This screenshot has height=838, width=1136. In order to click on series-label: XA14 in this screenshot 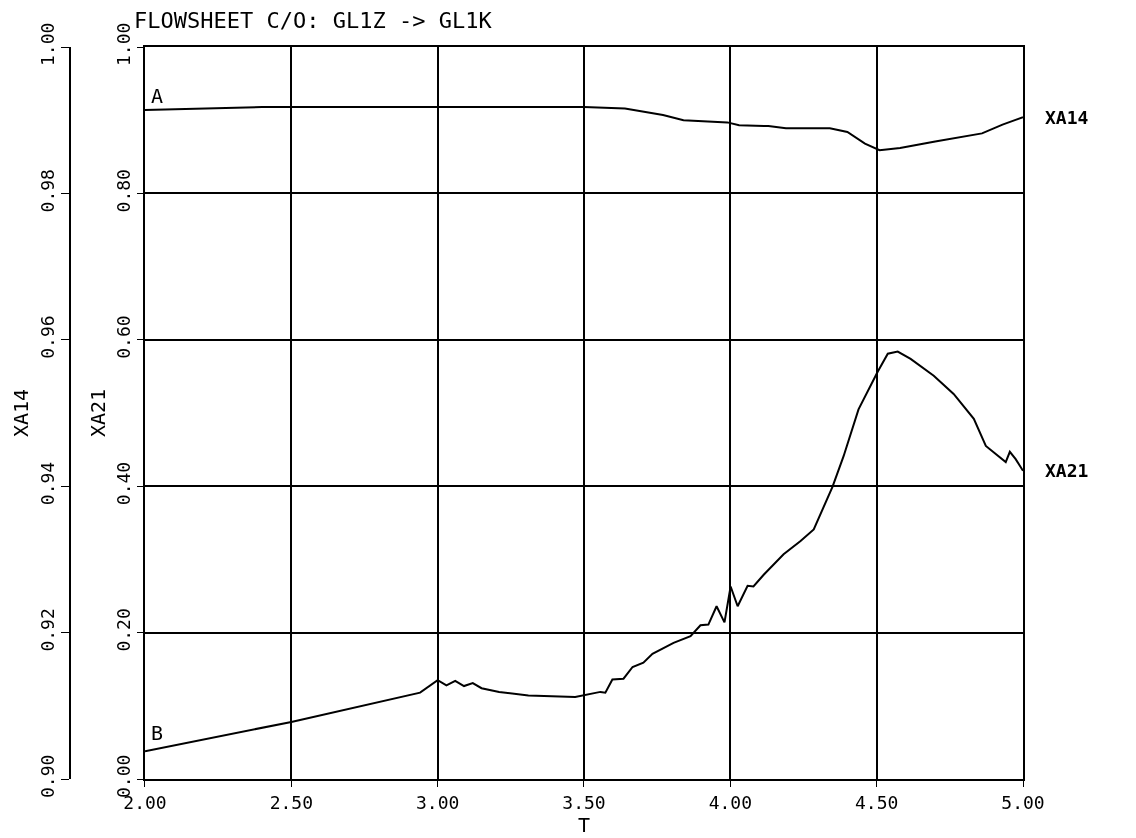, I will do `click(1067, 117)`.